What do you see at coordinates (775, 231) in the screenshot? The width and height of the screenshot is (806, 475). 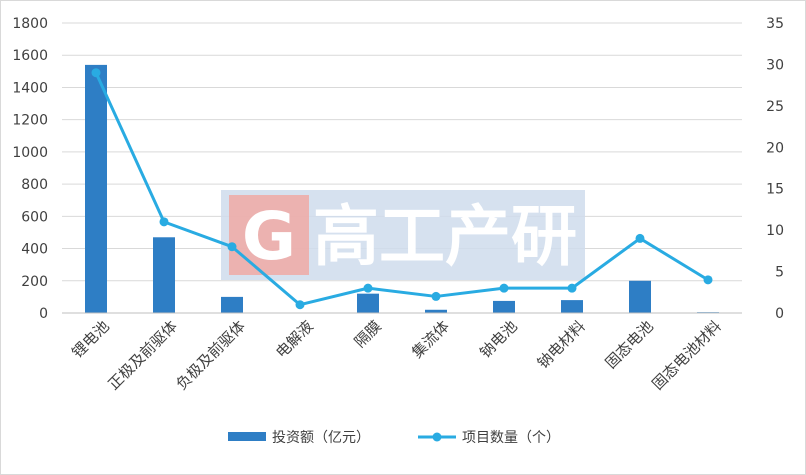 I see `right-axis-tick-label: 10` at bounding box center [775, 231].